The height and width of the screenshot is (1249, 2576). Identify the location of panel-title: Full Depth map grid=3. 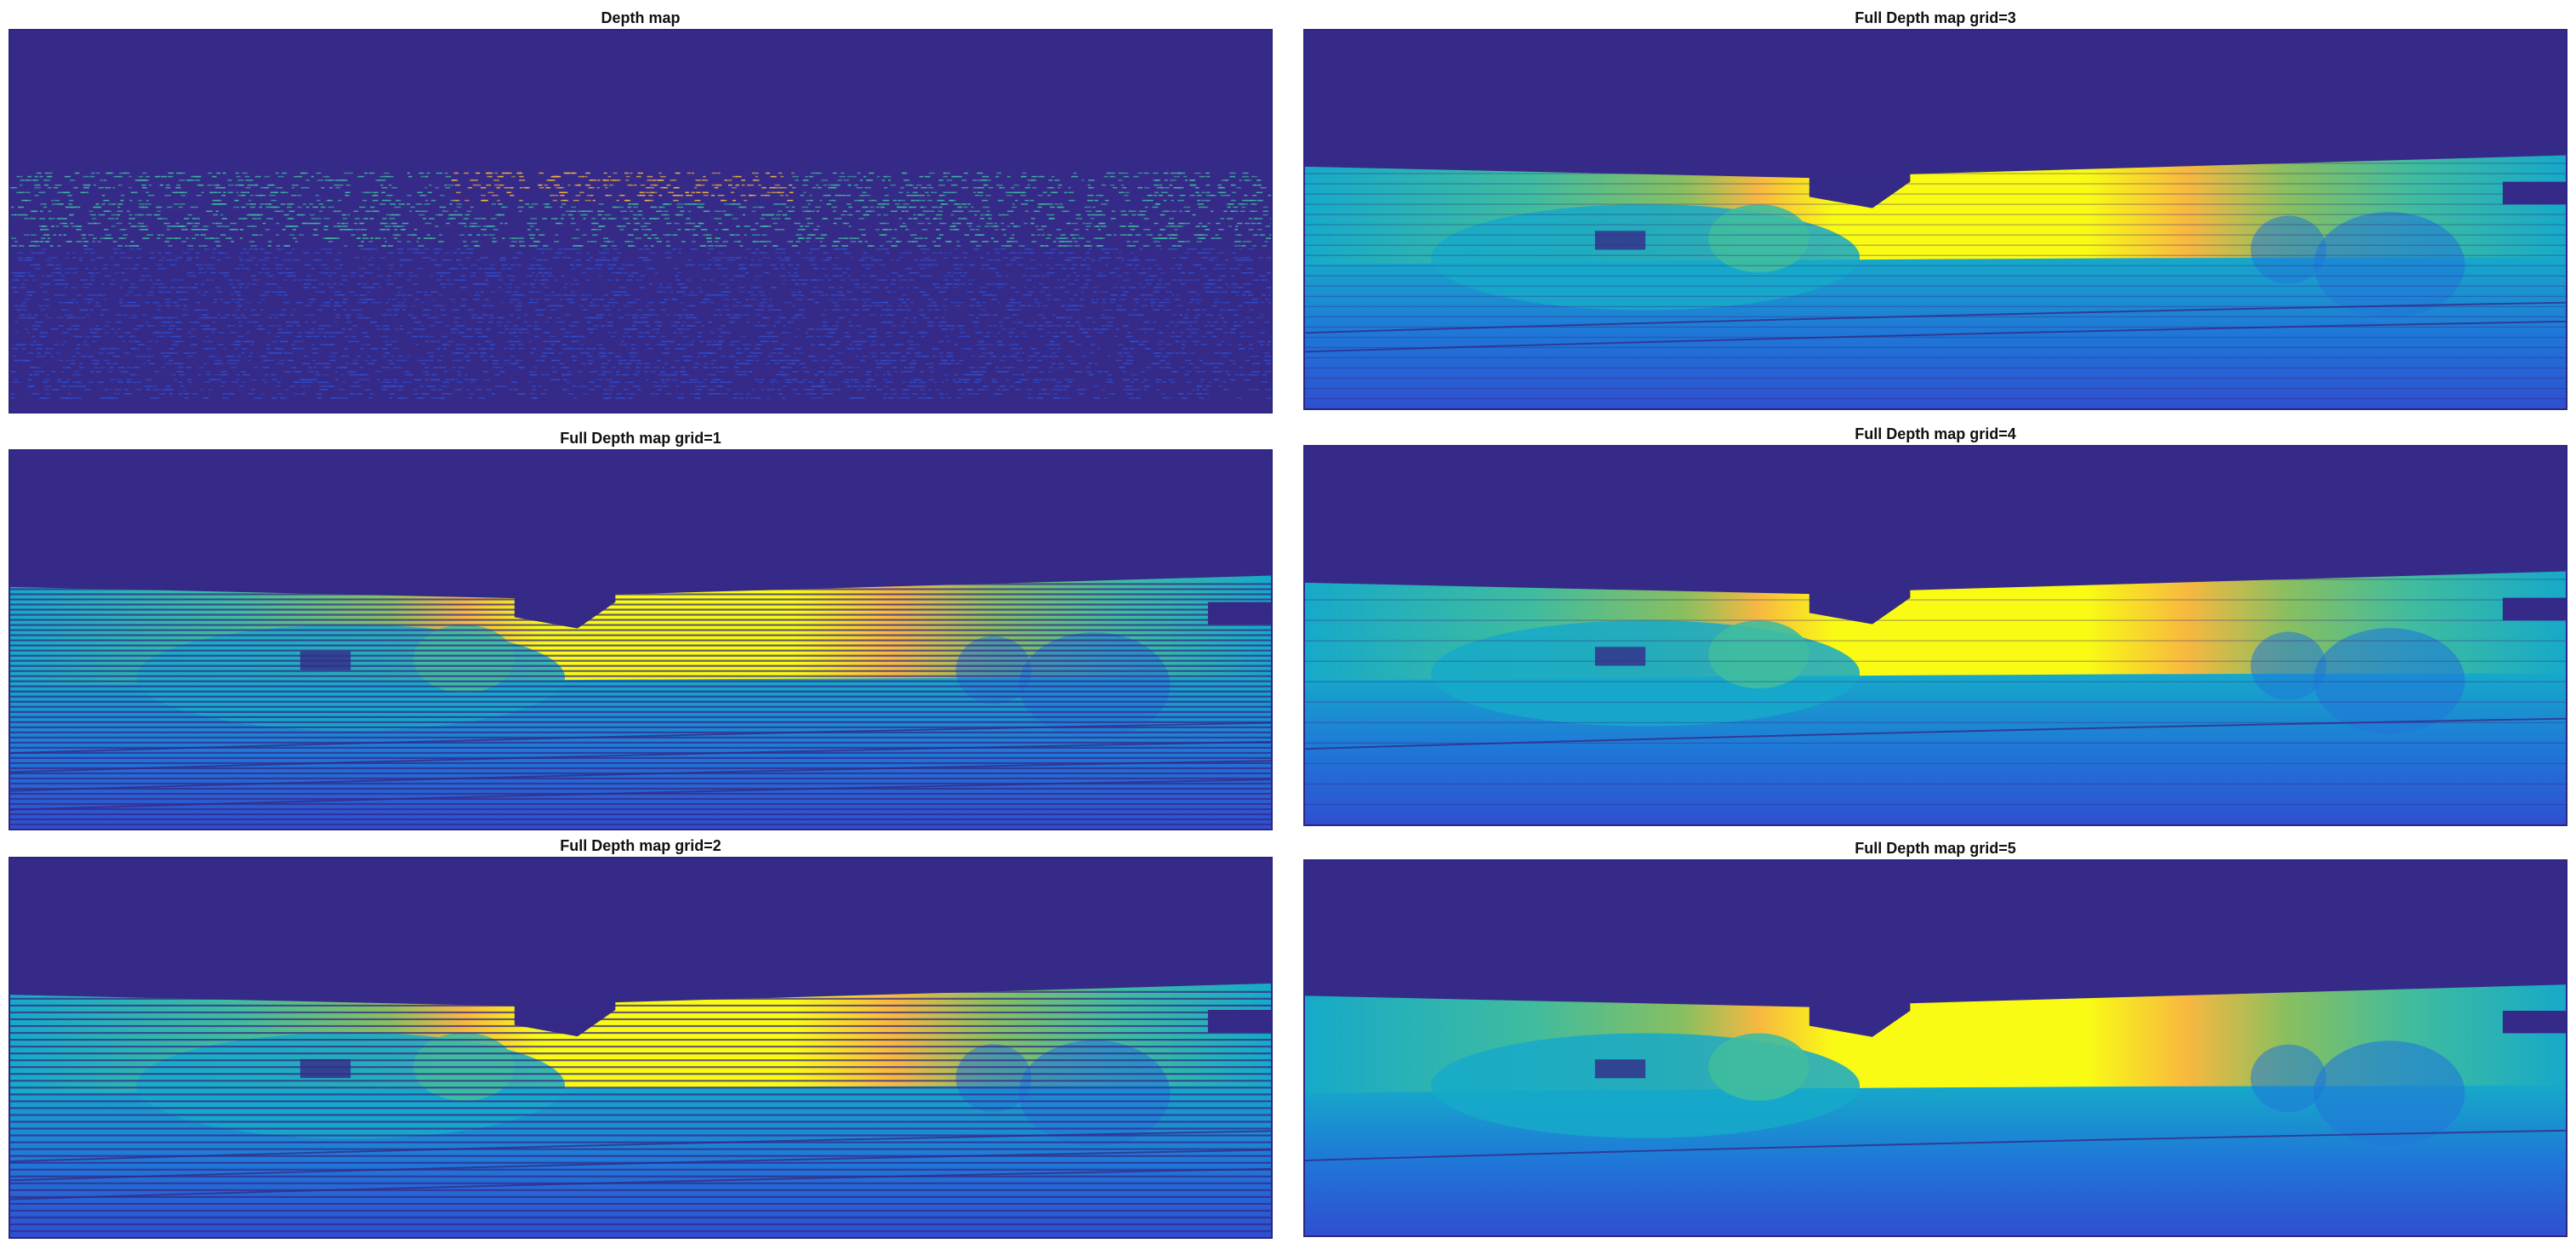
(1935, 18).